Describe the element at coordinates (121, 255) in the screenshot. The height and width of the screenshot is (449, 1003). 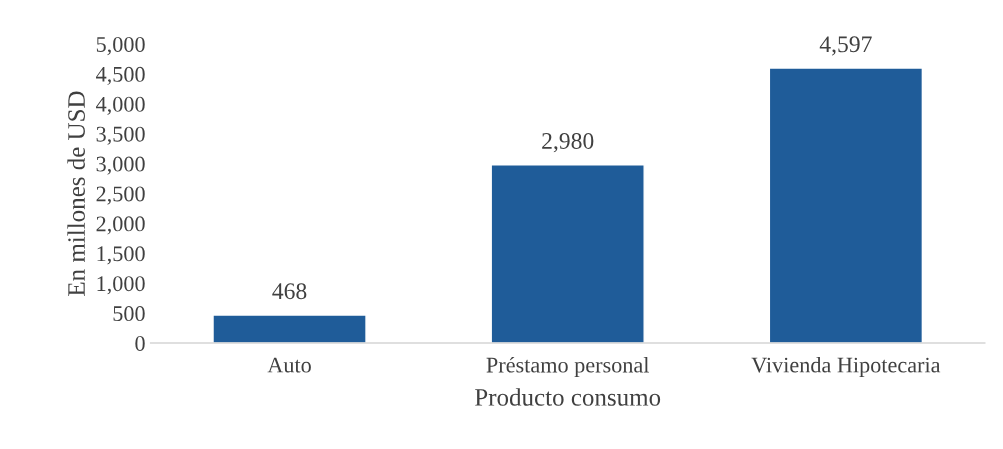
I see `y-tick-label: 1,500` at that location.